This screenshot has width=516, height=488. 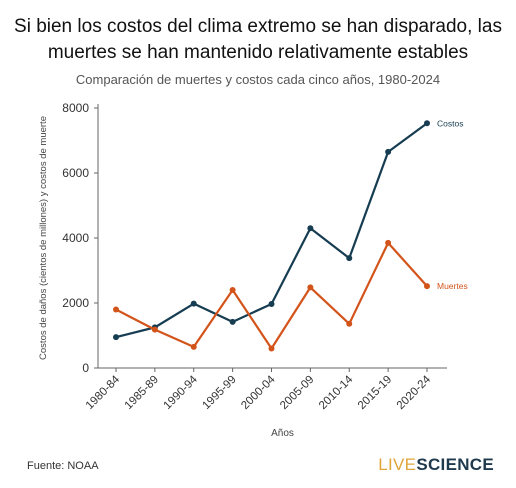 What do you see at coordinates (219, 393) in the screenshot?
I see `x-tick-label: 1995-99` at bounding box center [219, 393].